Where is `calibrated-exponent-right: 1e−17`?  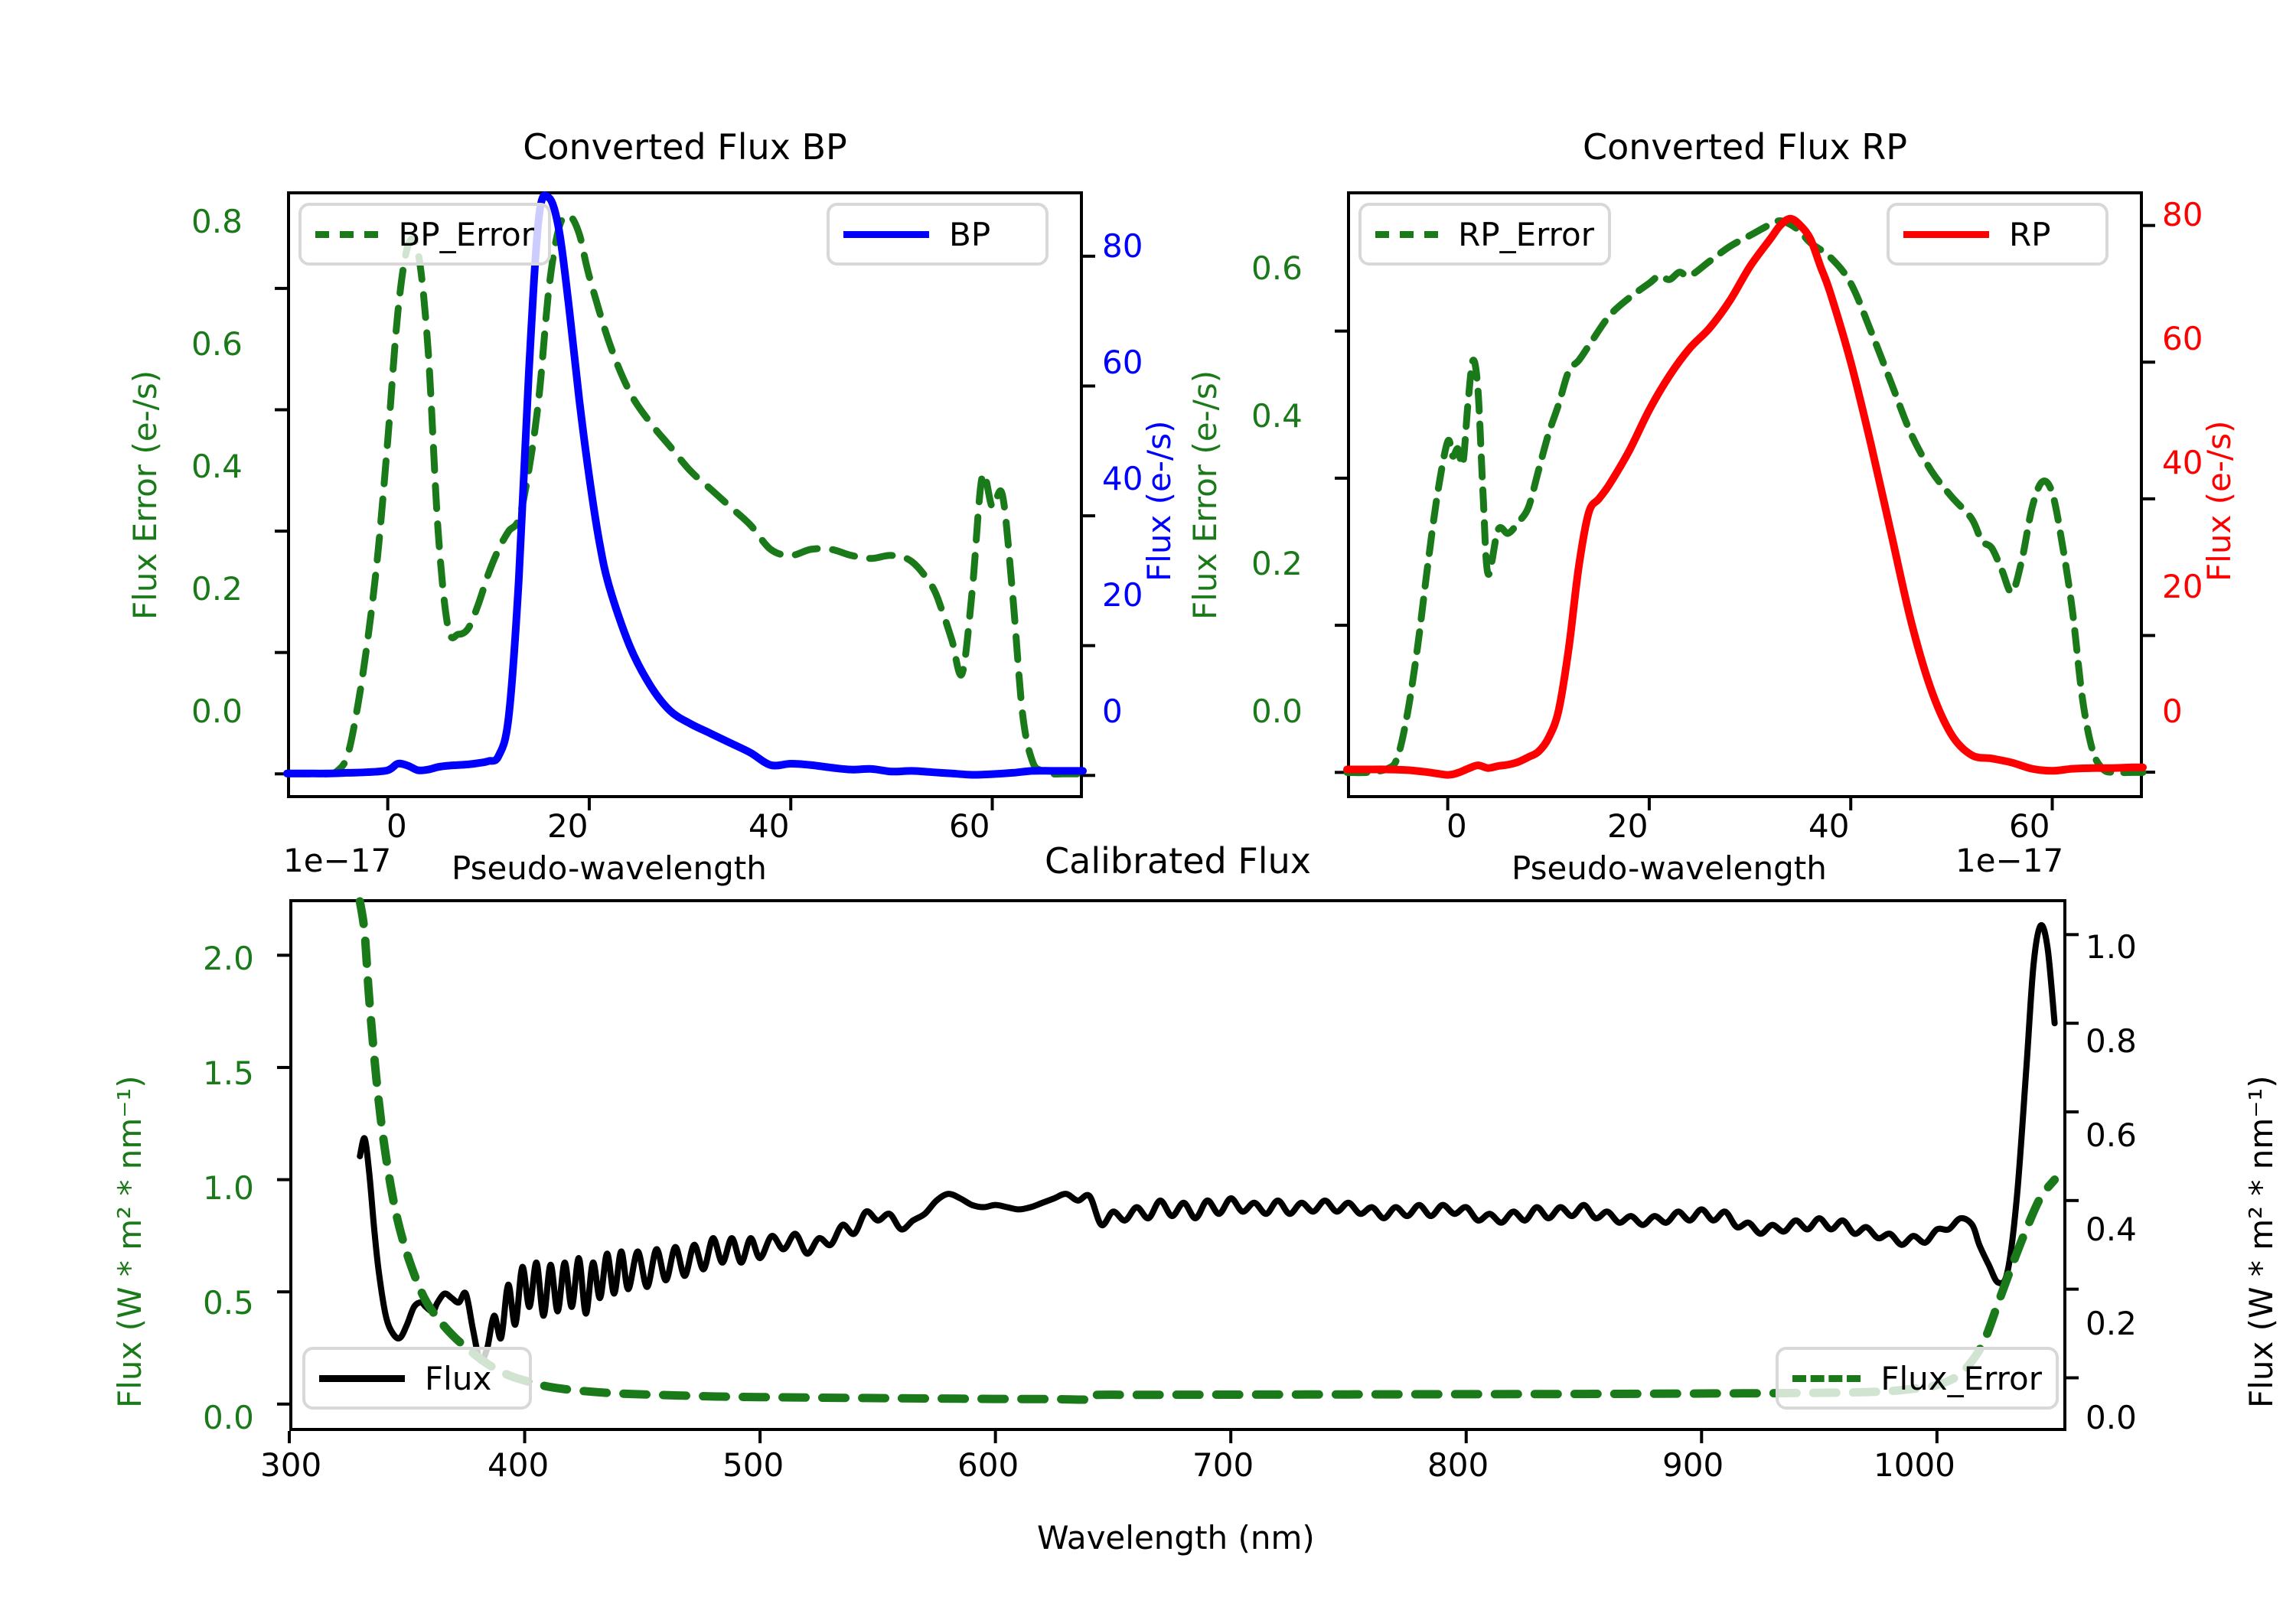
calibrated-exponent-right: 1e−17 is located at coordinates (2009, 861).